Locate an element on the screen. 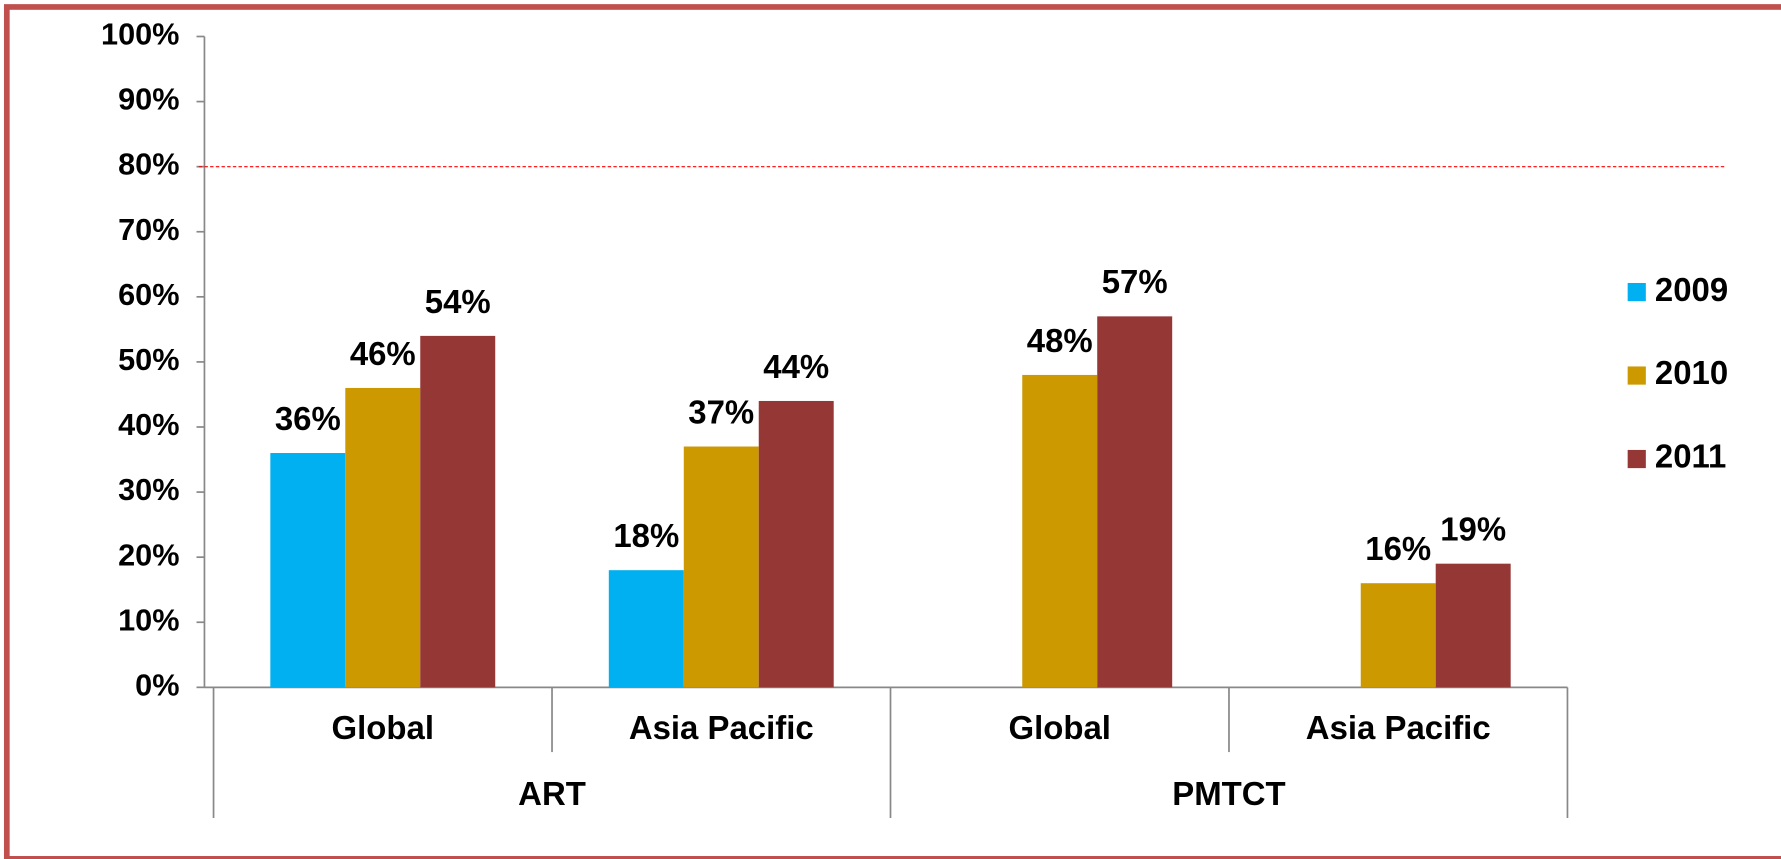 This screenshot has width=1781, height=859. data-label: 46% is located at coordinates (383, 353).